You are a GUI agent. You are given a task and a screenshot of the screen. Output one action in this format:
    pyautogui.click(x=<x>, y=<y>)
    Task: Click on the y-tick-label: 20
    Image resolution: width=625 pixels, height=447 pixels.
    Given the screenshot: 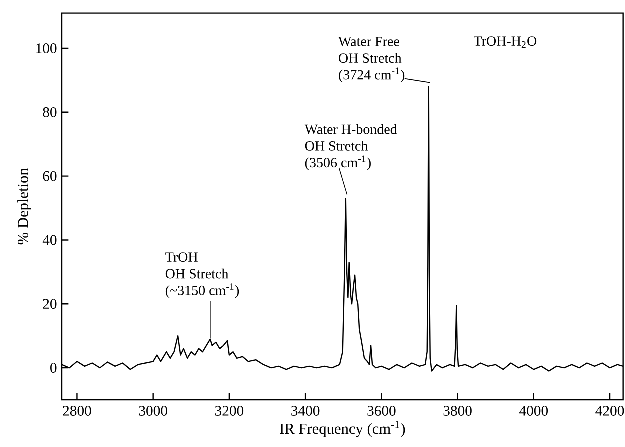 What is the action you would take?
    pyautogui.click(x=50, y=304)
    